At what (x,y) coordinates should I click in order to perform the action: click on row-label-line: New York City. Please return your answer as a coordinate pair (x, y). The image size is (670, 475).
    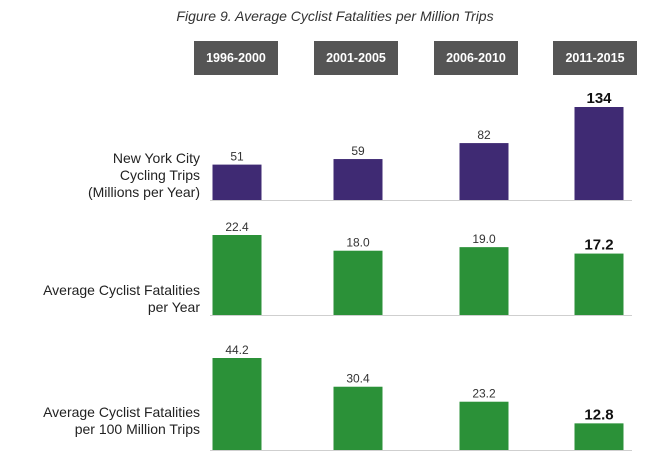
    Looking at the image, I should click on (156, 158).